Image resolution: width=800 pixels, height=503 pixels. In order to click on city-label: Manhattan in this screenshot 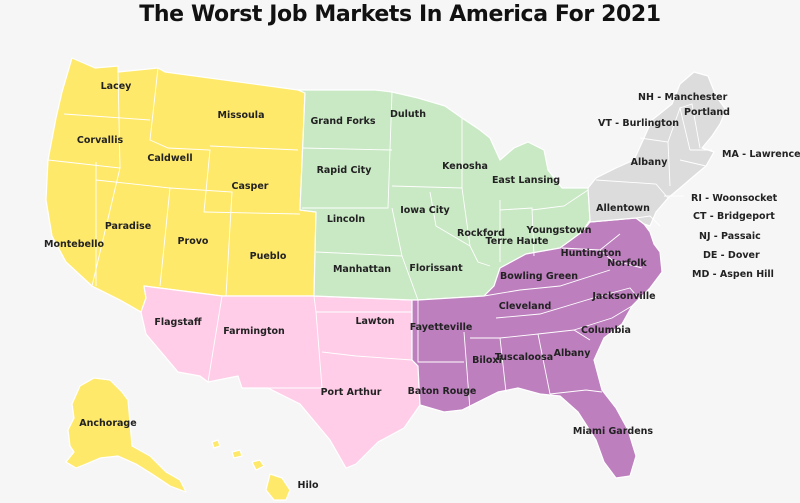, I will do `click(362, 269)`.